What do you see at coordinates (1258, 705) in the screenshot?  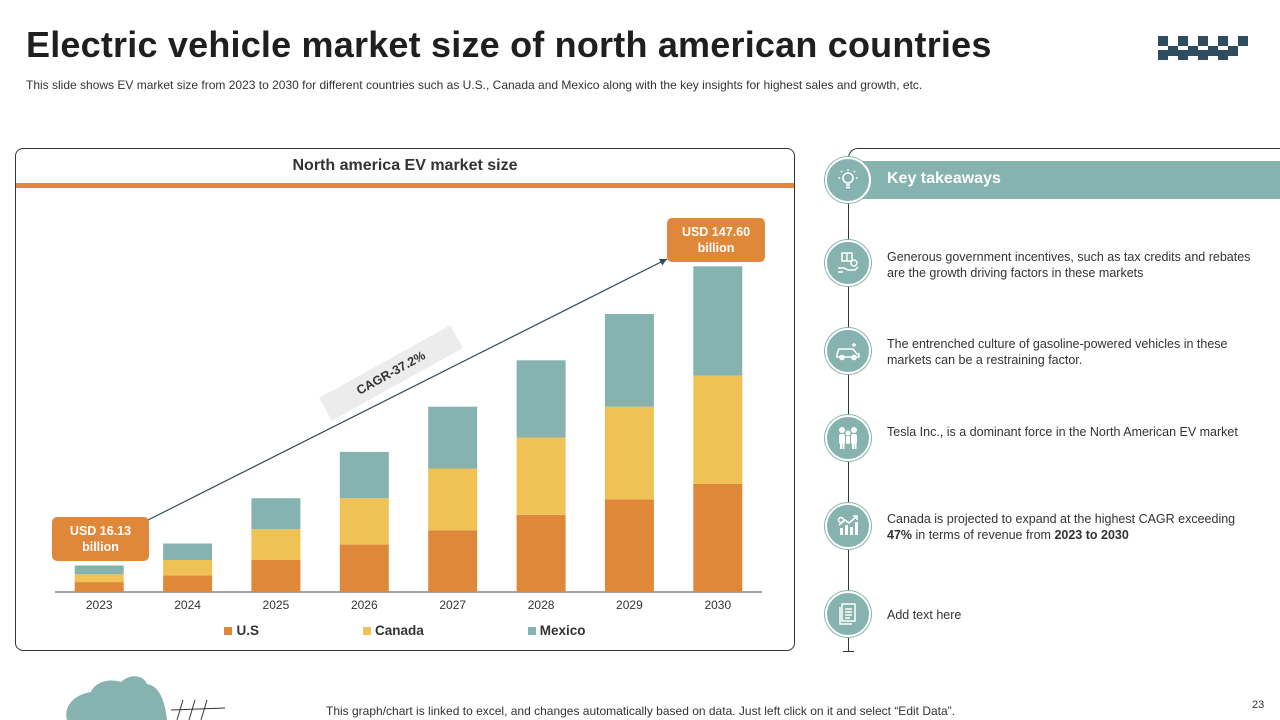 I see `page-number: 23` at bounding box center [1258, 705].